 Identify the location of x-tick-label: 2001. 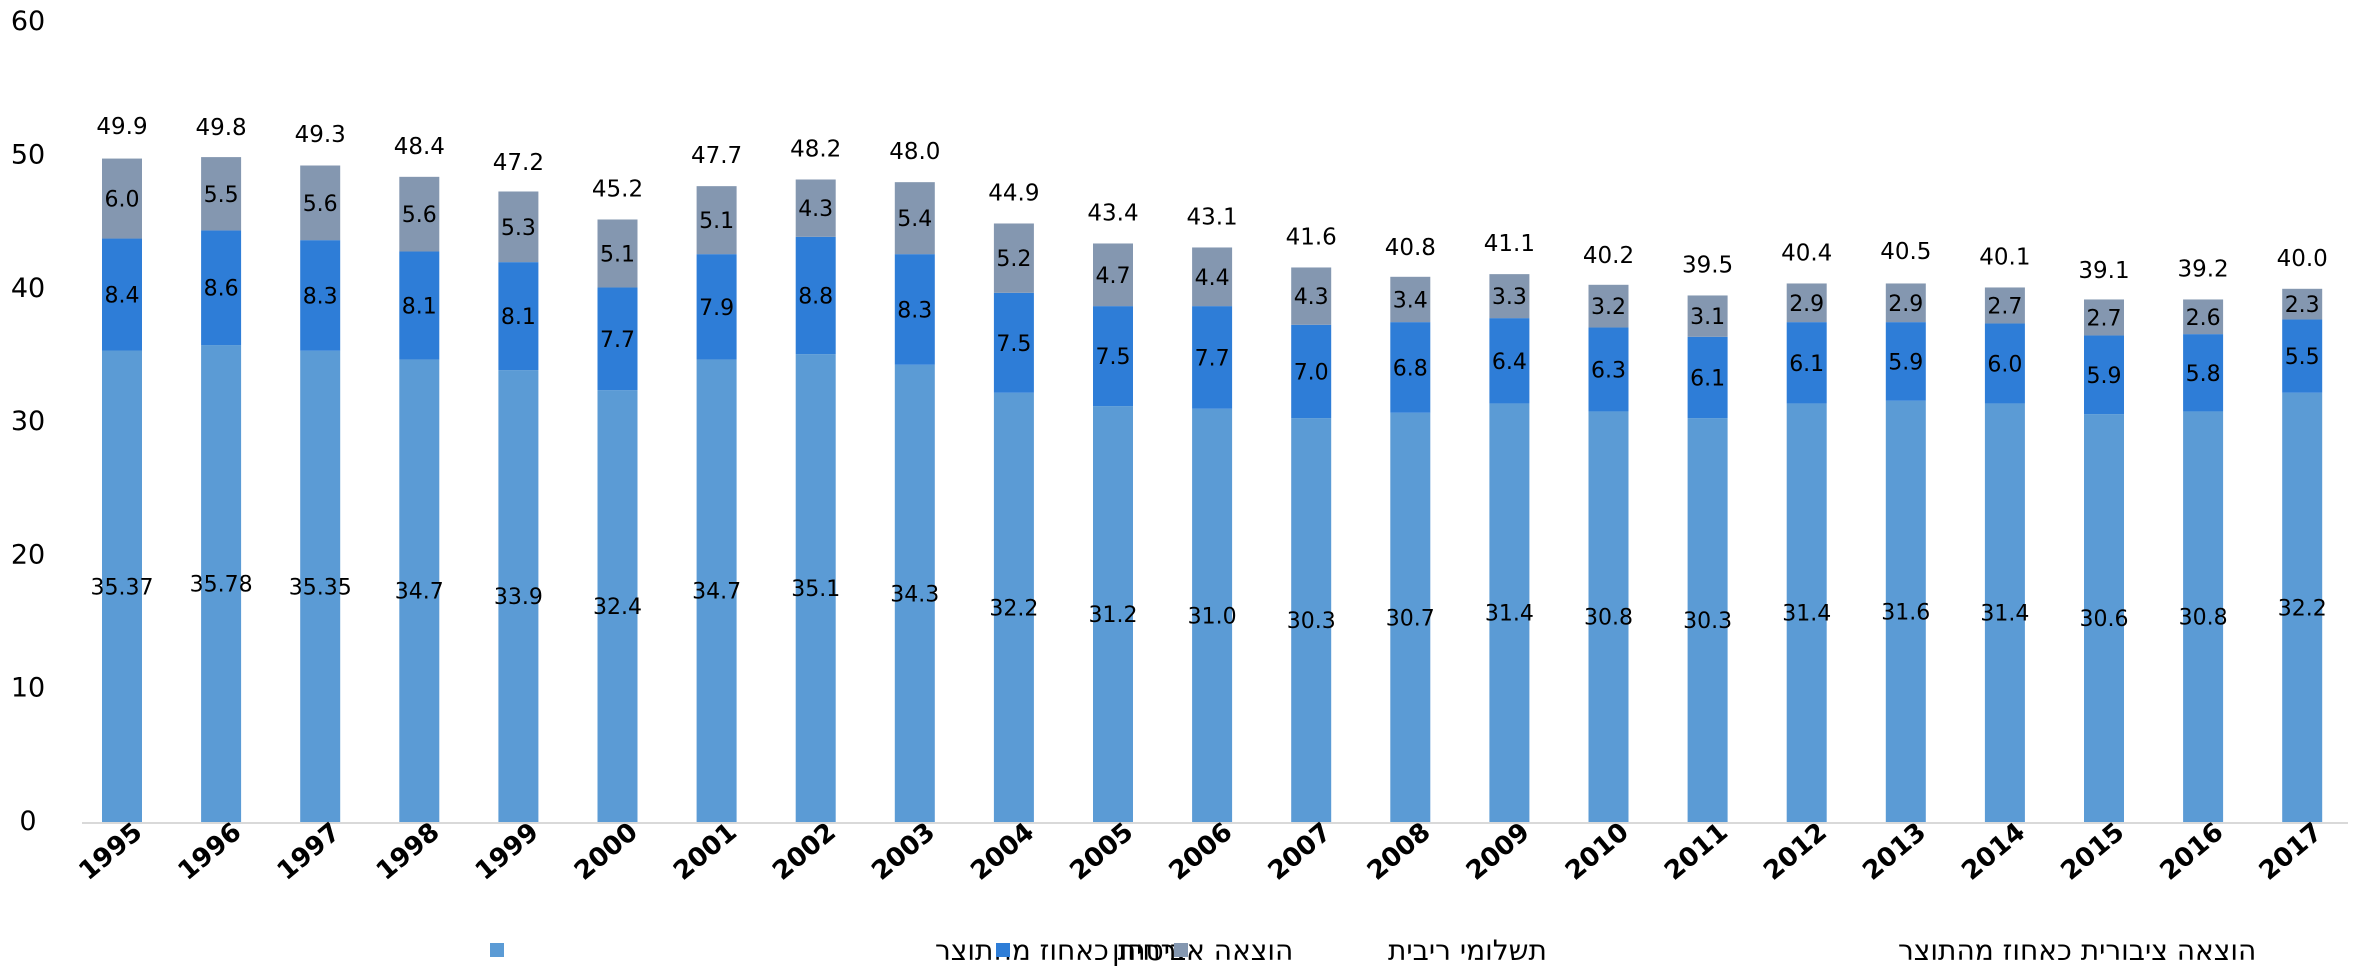
(705, 852).